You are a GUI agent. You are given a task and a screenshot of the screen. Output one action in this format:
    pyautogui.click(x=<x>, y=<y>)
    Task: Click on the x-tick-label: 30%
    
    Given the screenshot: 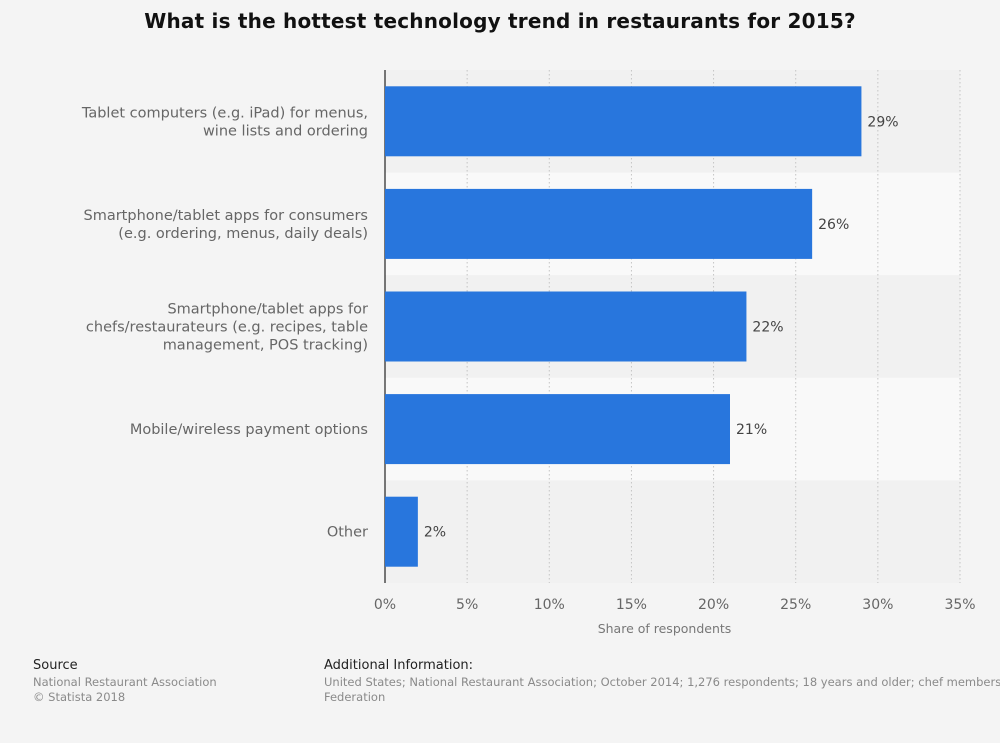 What is the action you would take?
    pyautogui.click(x=877, y=605)
    